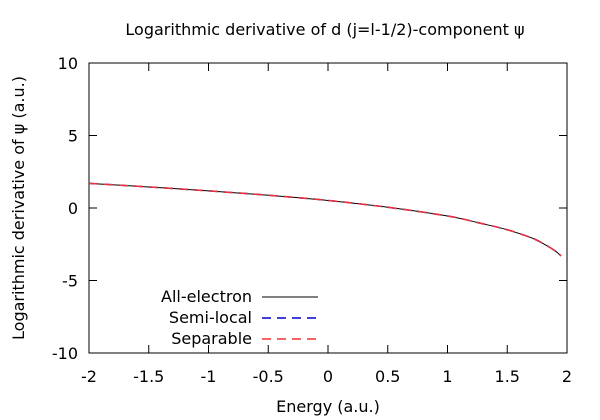 This screenshot has width=600, height=420. I want to click on series-line-separable, so click(325, 219).